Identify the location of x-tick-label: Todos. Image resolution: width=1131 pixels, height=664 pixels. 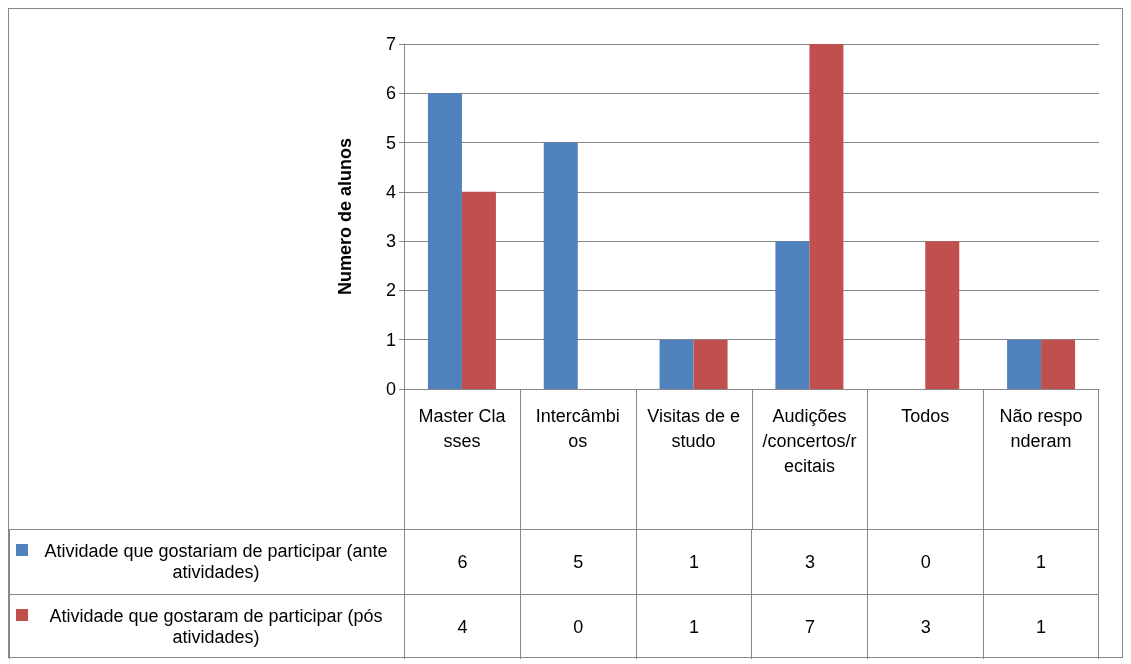
(925, 415).